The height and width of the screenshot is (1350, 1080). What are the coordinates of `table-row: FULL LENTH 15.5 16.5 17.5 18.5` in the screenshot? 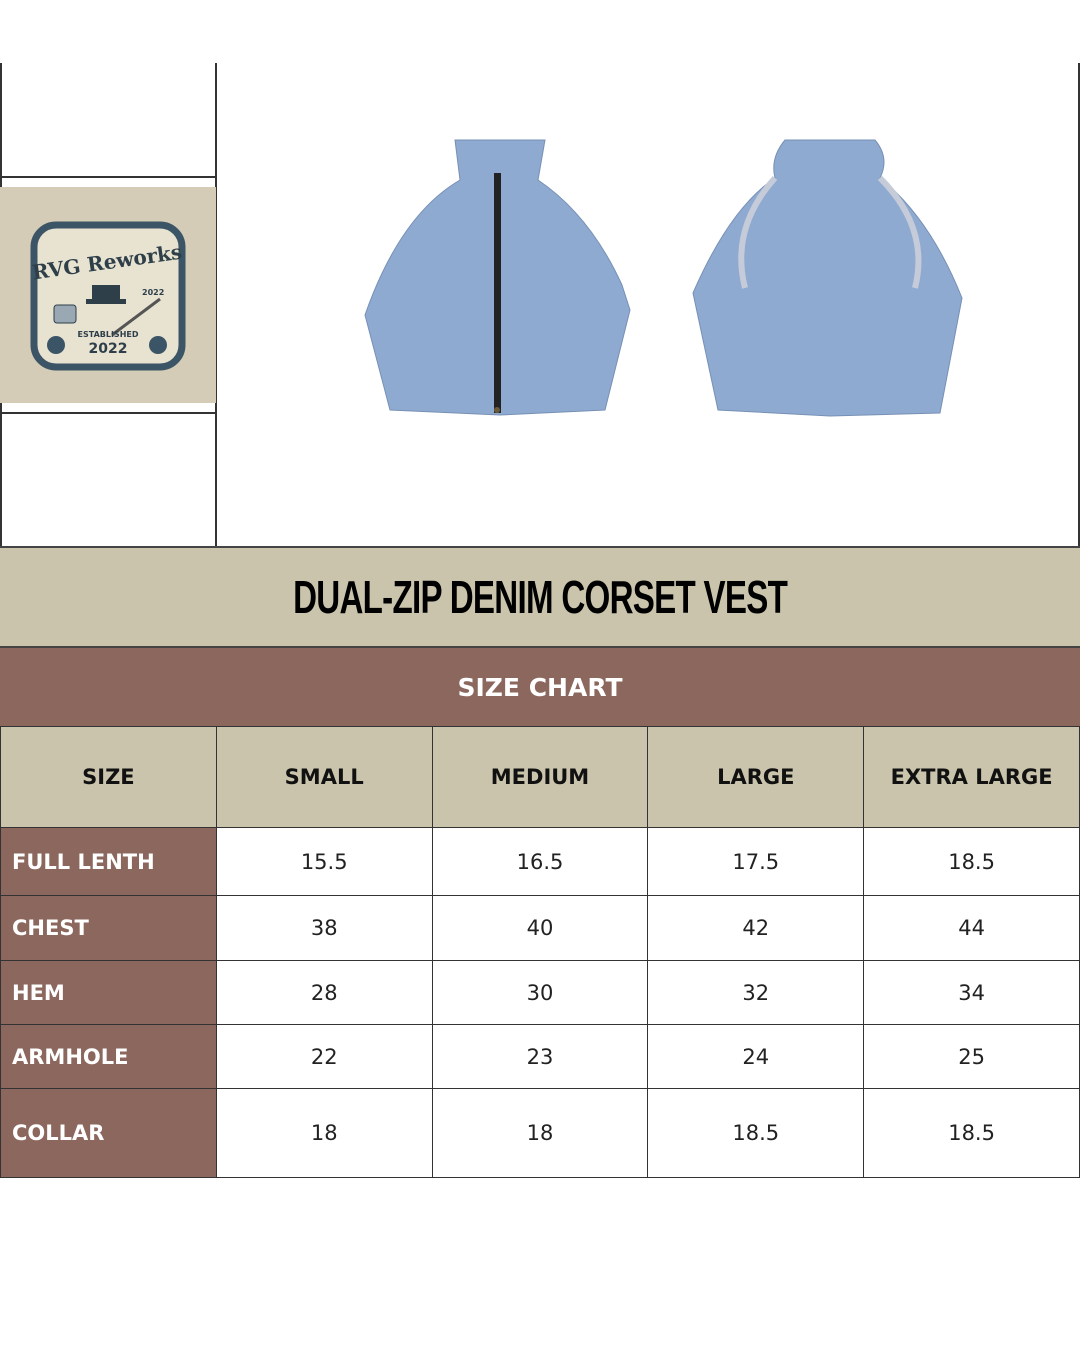 It's located at (540, 861).